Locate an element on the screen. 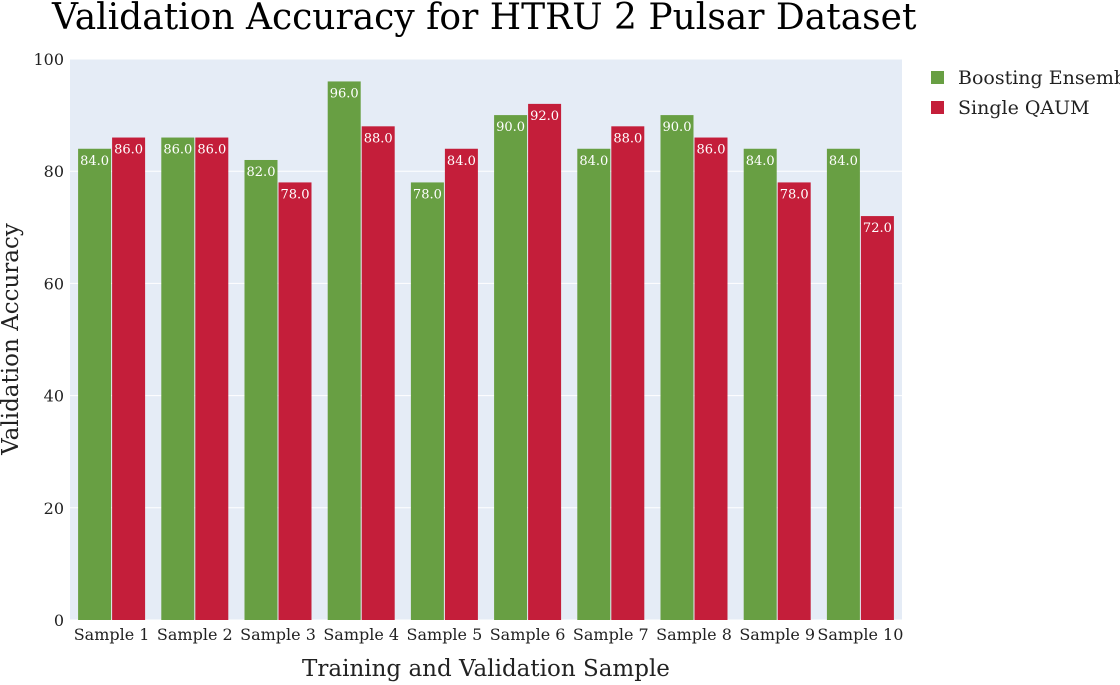  x-tick-label: Sample 4 is located at coordinates (361, 634).